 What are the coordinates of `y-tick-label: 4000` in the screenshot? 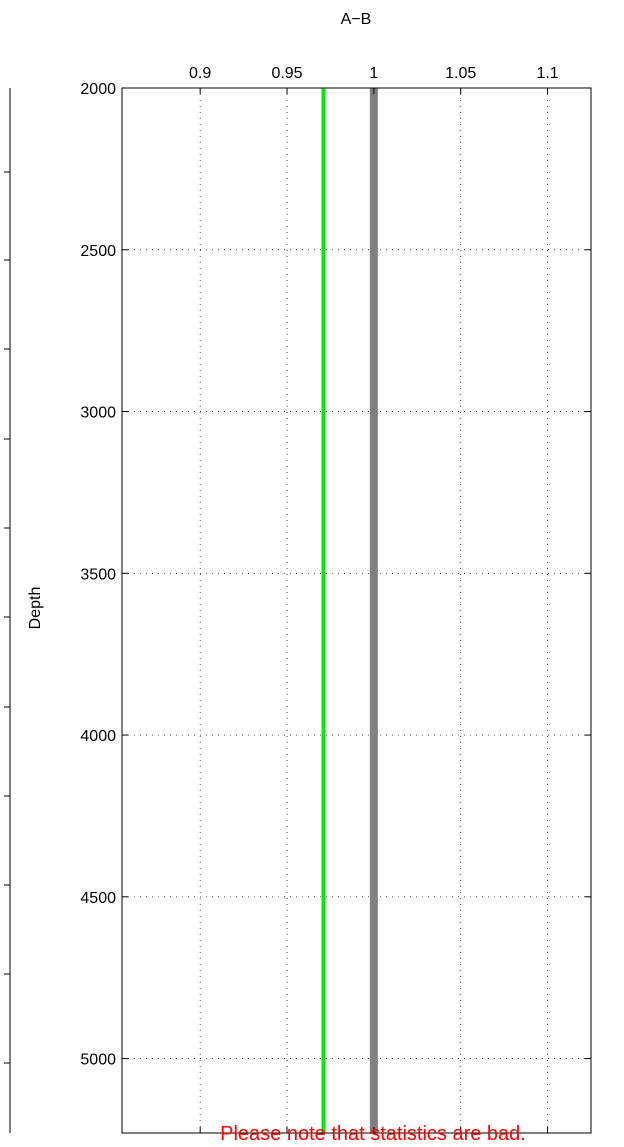 It's located at (98, 736).